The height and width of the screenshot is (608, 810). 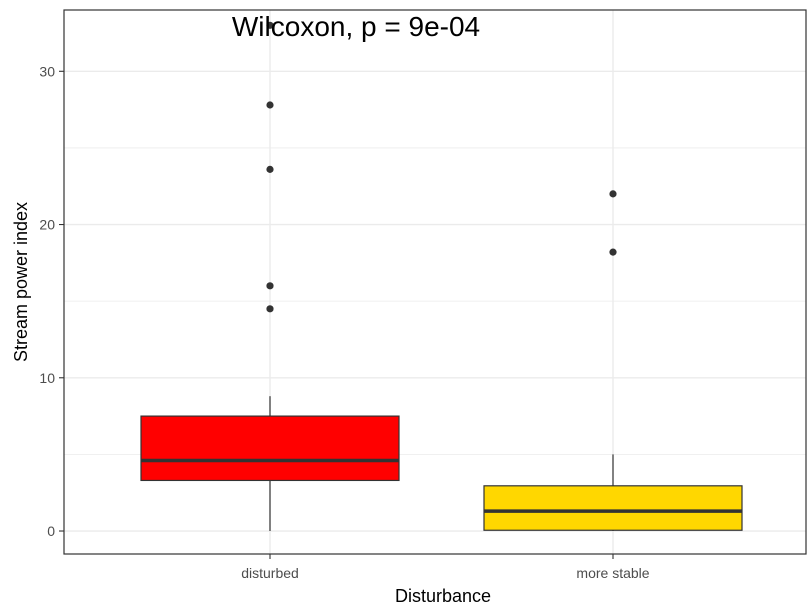 What do you see at coordinates (51, 531) in the screenshot?
I see `y-tick-label: 0` at bounding box center [51, 531].